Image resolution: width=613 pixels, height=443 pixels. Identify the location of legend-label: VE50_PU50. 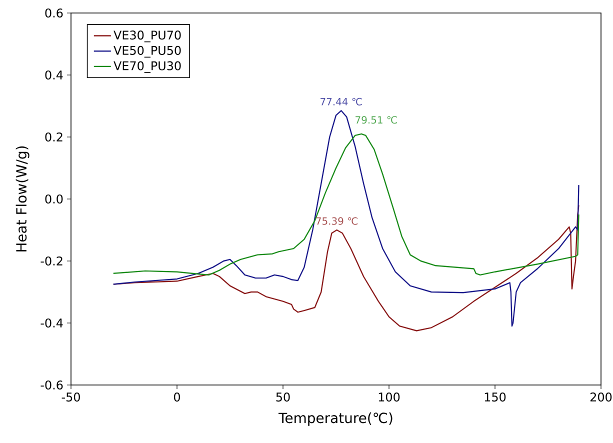
(147, 52).